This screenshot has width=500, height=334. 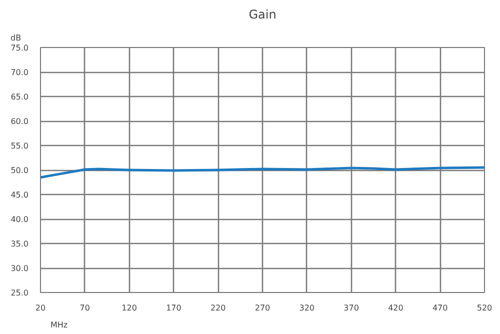 What do you see at coordinates (174, 308) in the screenshot?
I see `x-tick-label: 170` at bounding box center [174, 308].